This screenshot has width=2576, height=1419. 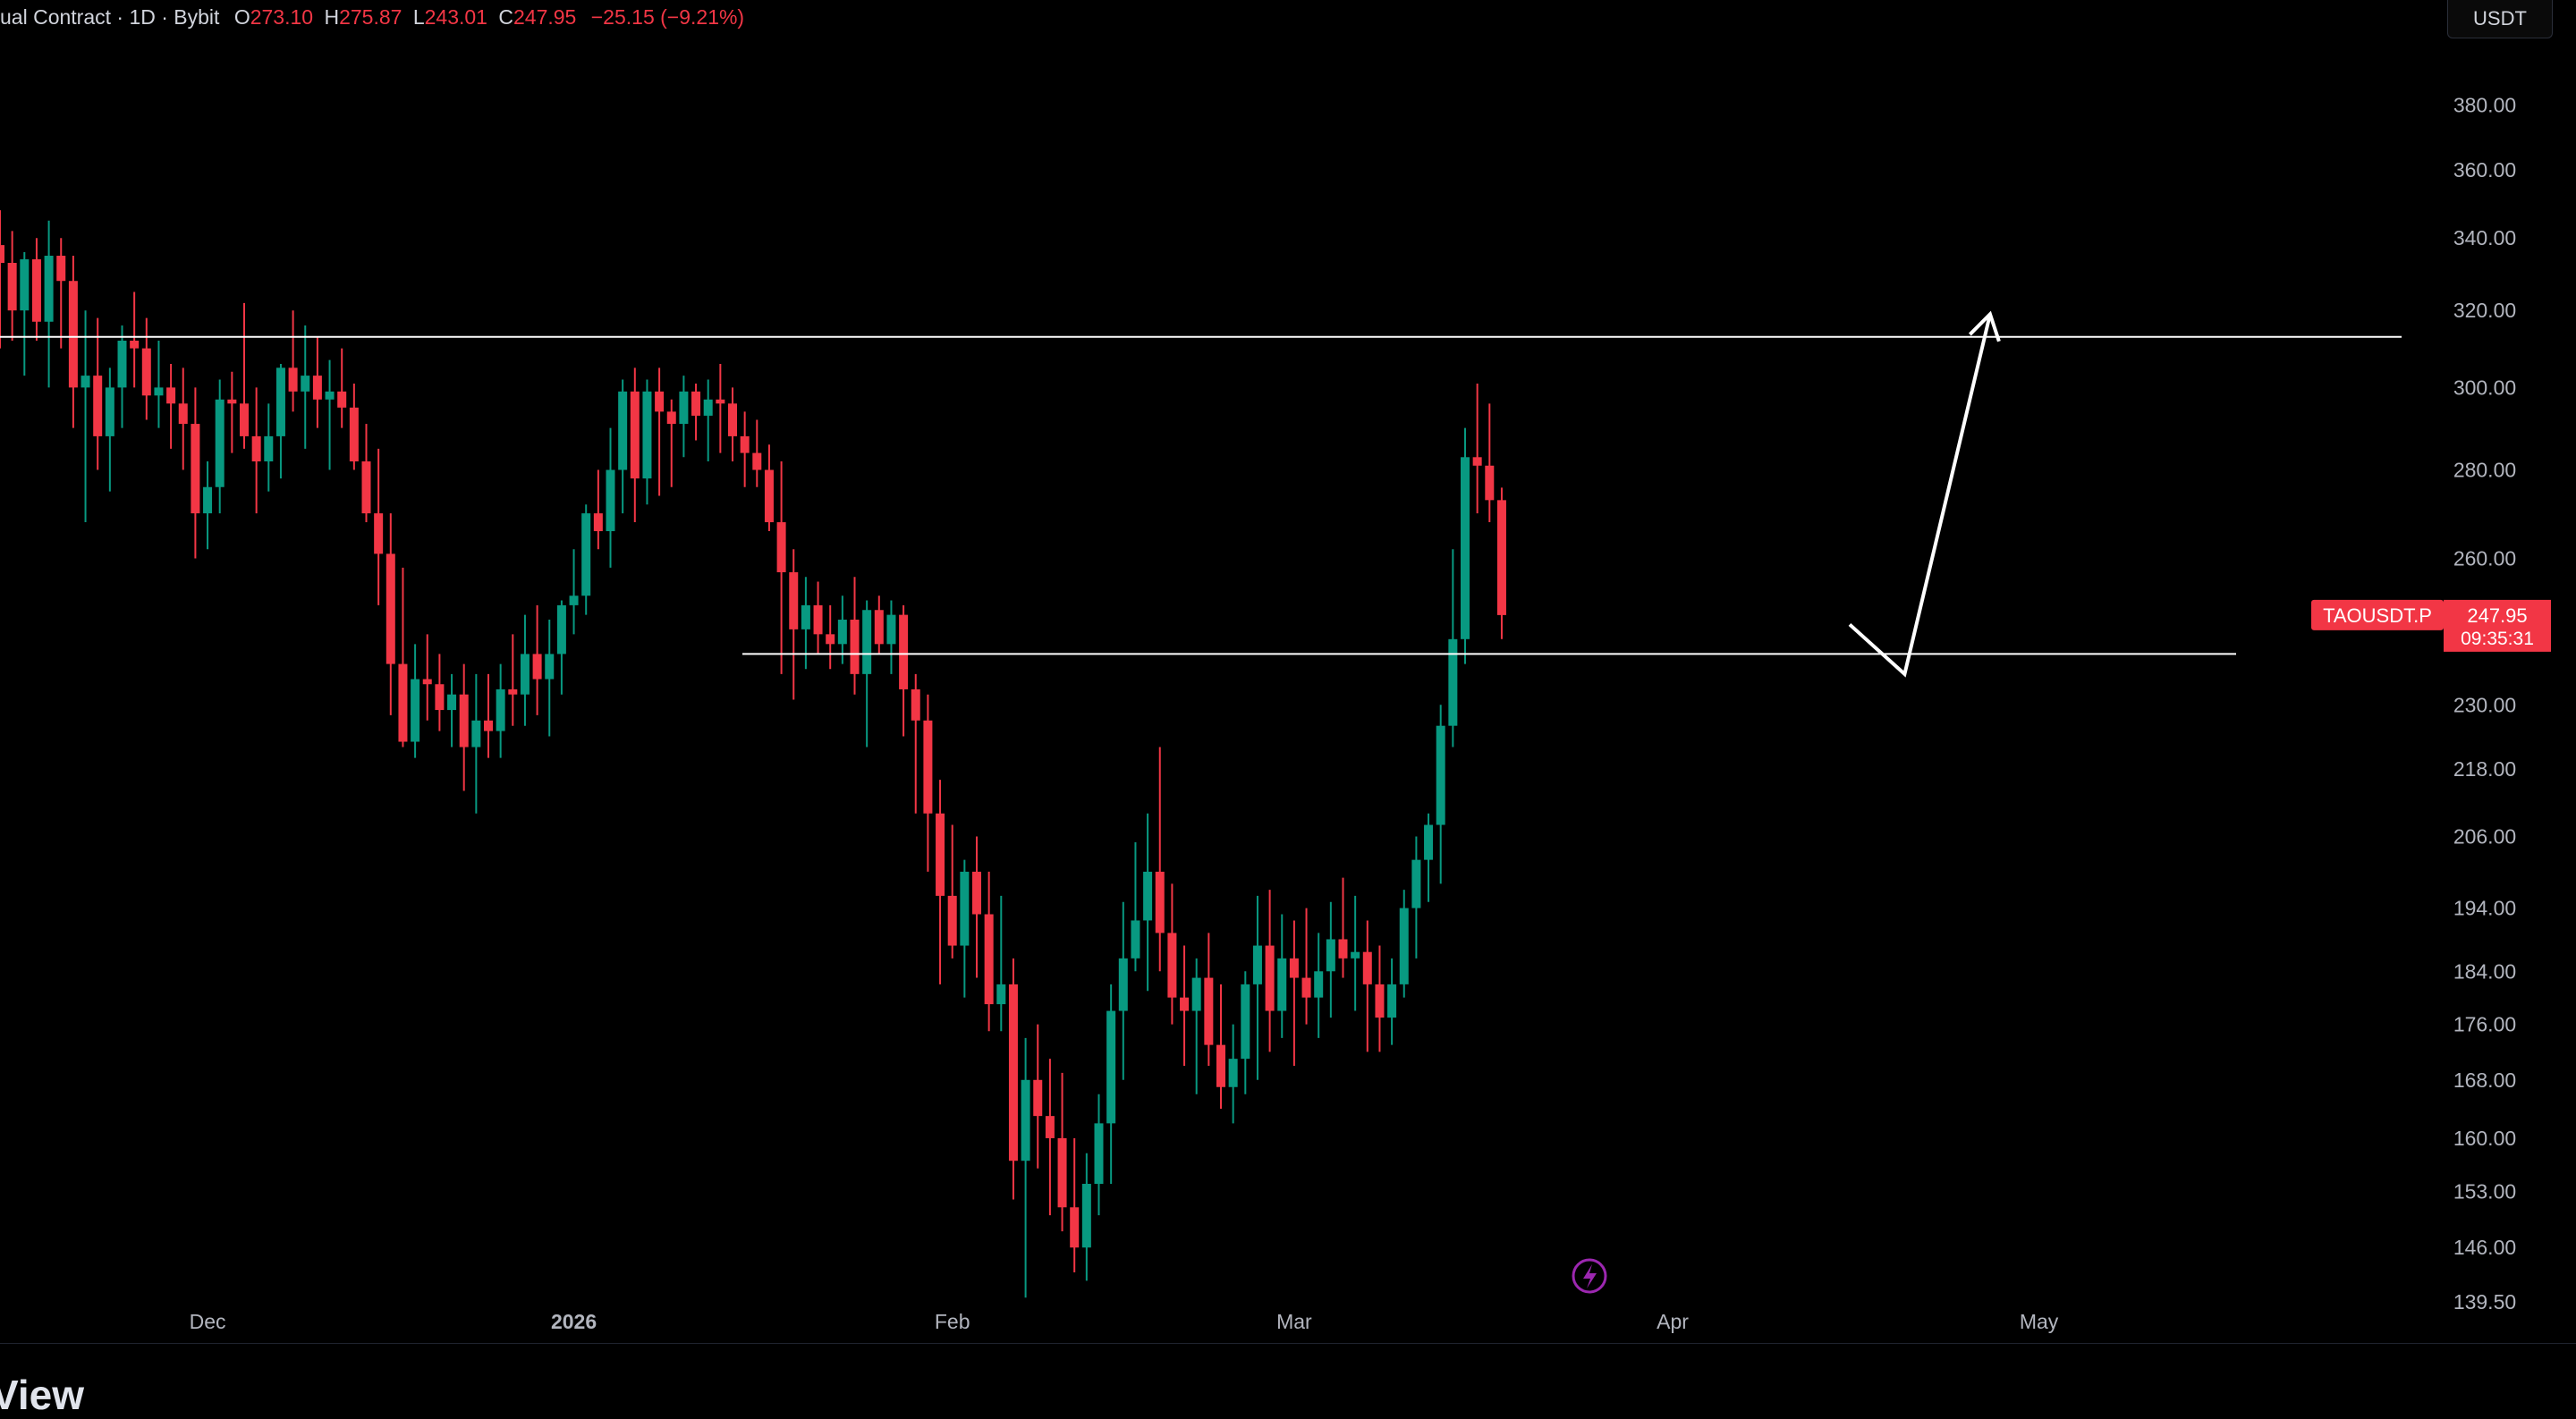 What do you see at coordinates (2497, 615) in the screenshot?
I see `price-tag-value: 247.95` at bounding box center [2497, 615].